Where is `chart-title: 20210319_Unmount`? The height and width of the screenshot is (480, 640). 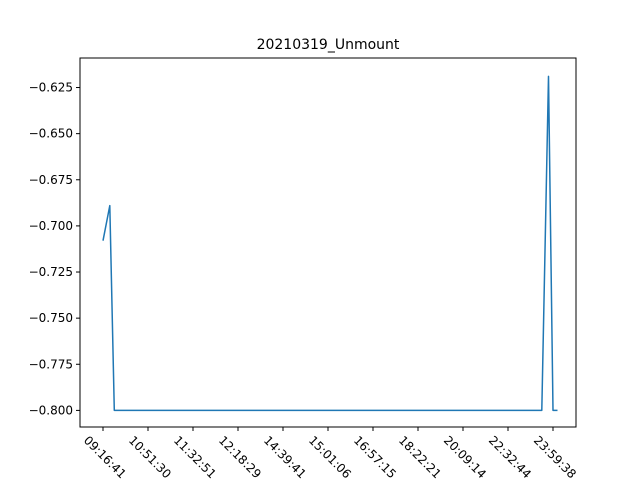
chart-title: 20210319_Unmount is located at coordinates (328, 45).